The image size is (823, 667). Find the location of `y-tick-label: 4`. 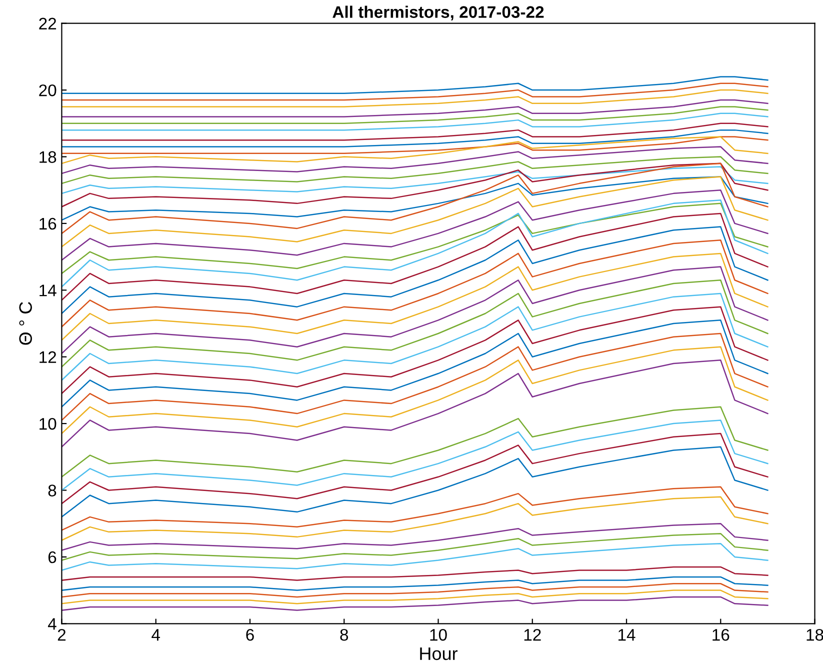

y-tick-label: 4 is located at coordinates (52, 624).